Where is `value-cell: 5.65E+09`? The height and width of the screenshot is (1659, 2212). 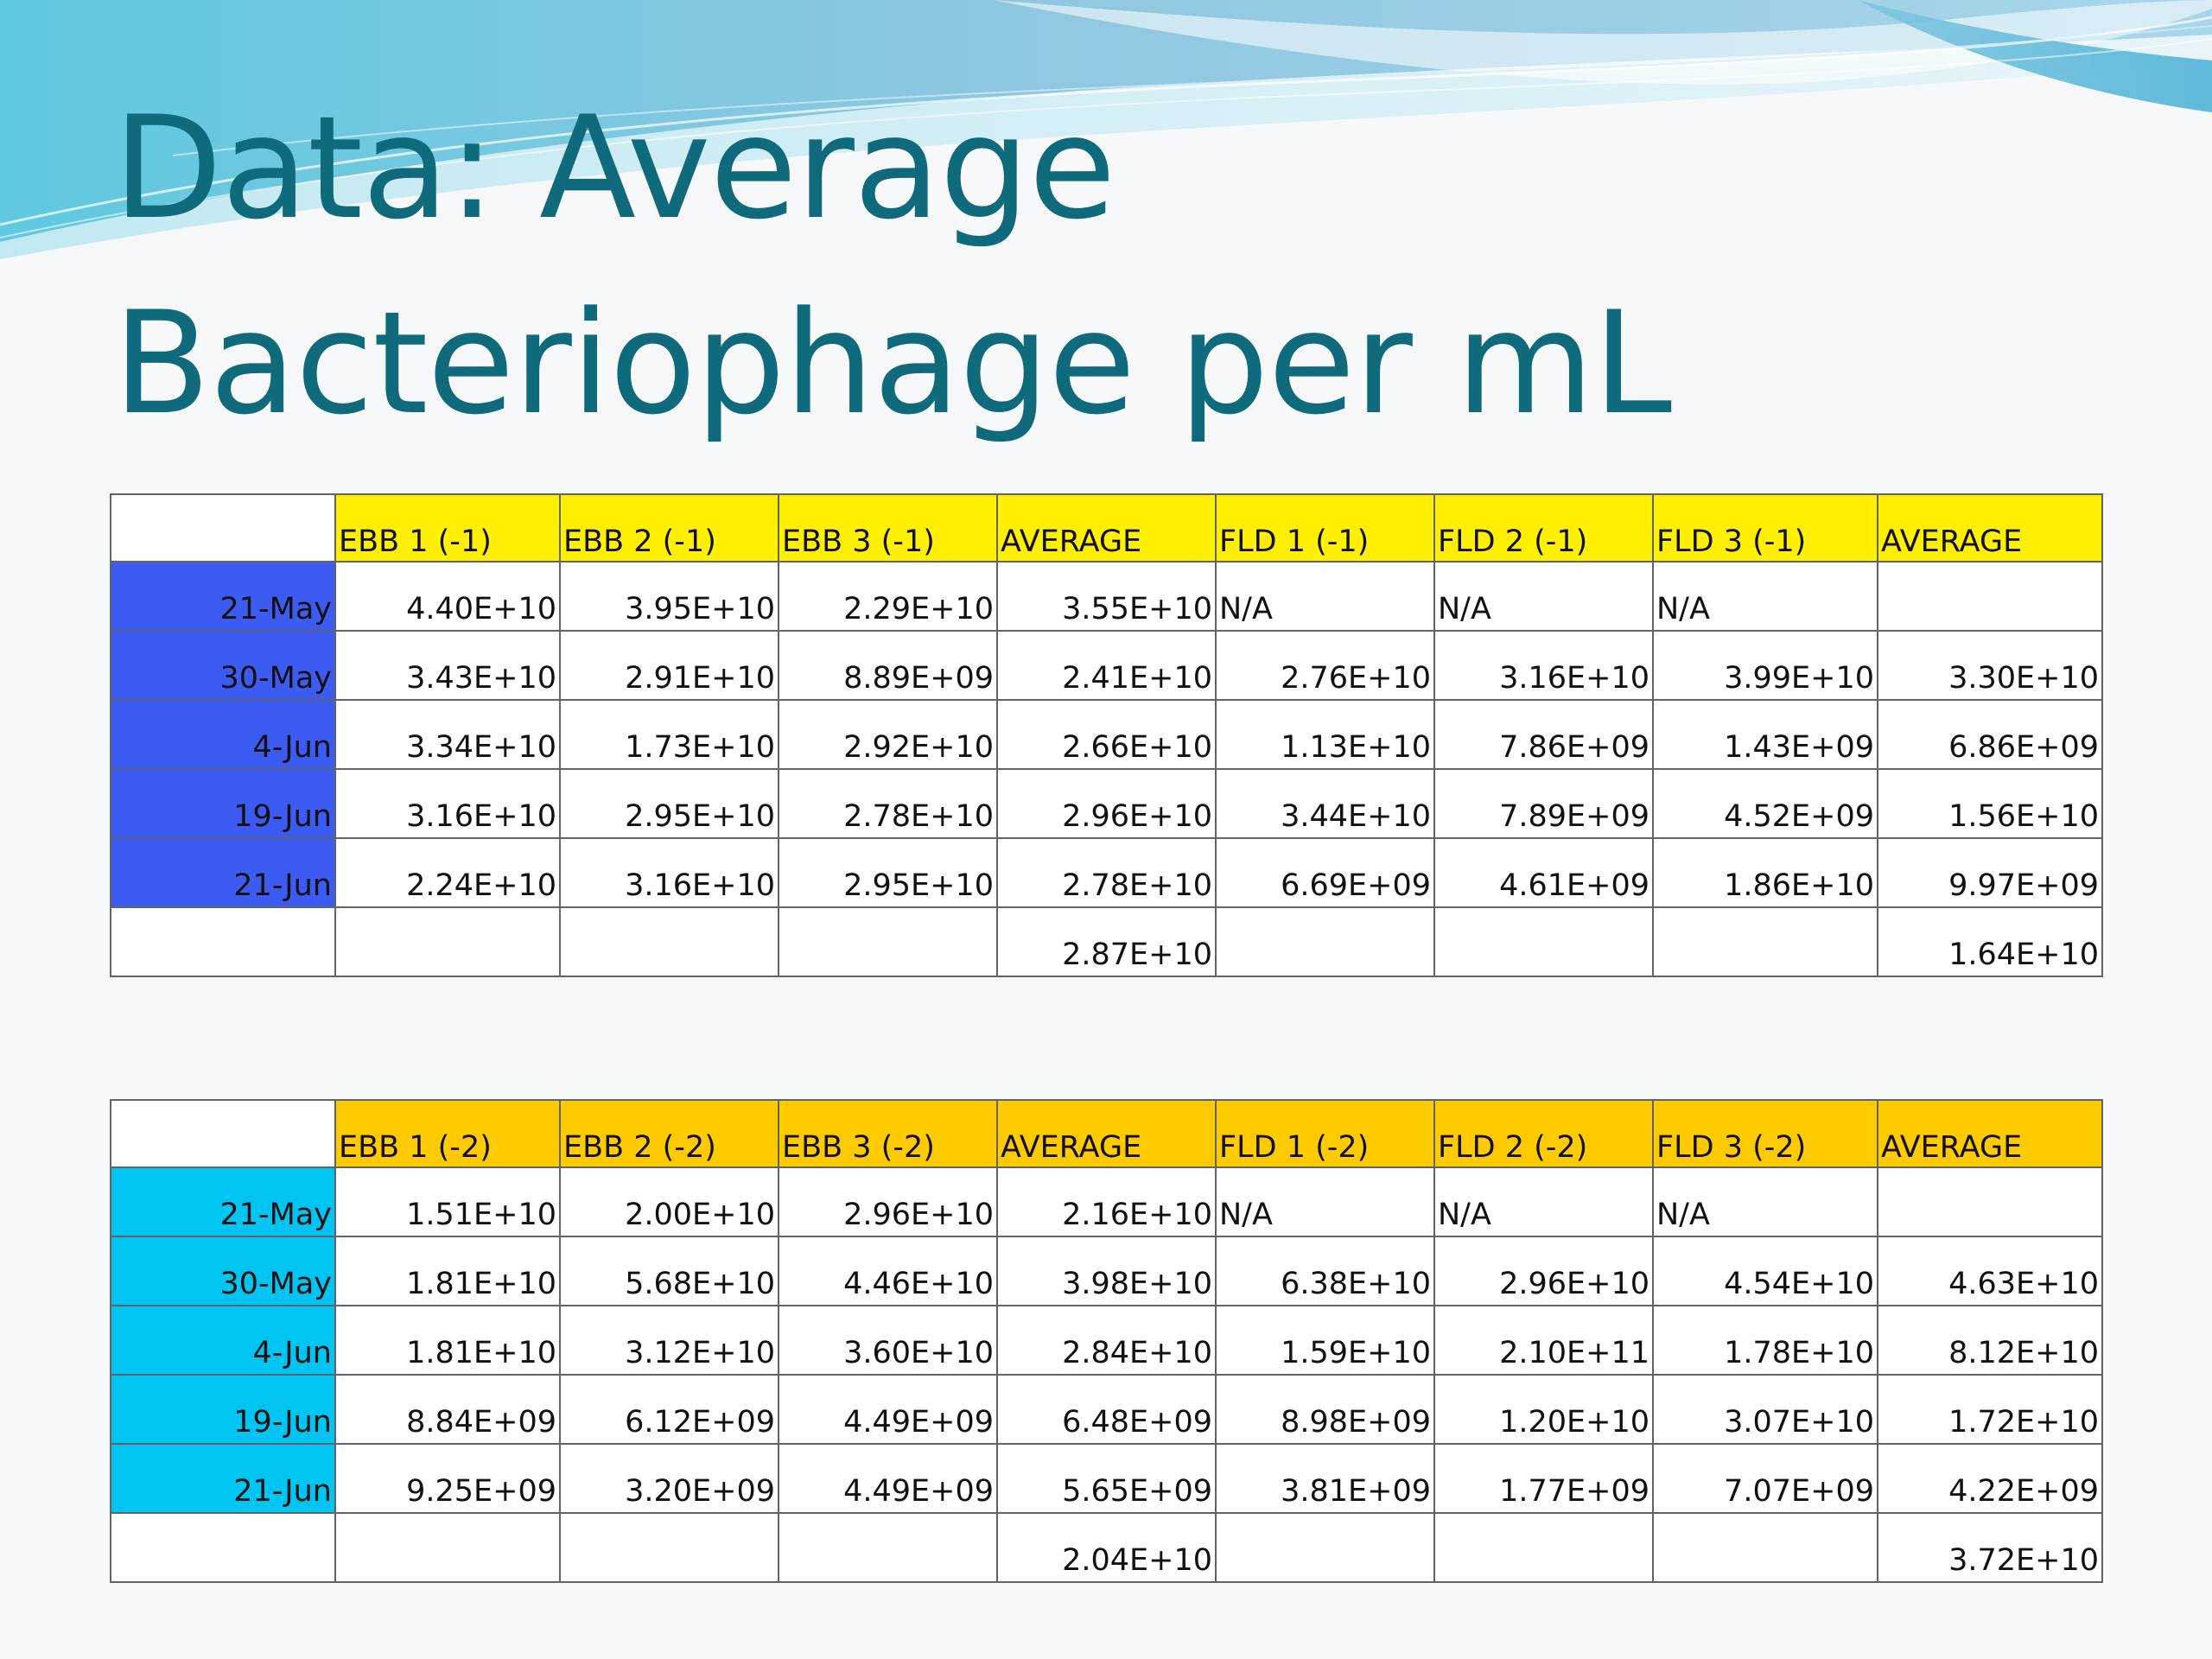 value-cell: 5.65E+09 is located at coordinates (1106, 1478).